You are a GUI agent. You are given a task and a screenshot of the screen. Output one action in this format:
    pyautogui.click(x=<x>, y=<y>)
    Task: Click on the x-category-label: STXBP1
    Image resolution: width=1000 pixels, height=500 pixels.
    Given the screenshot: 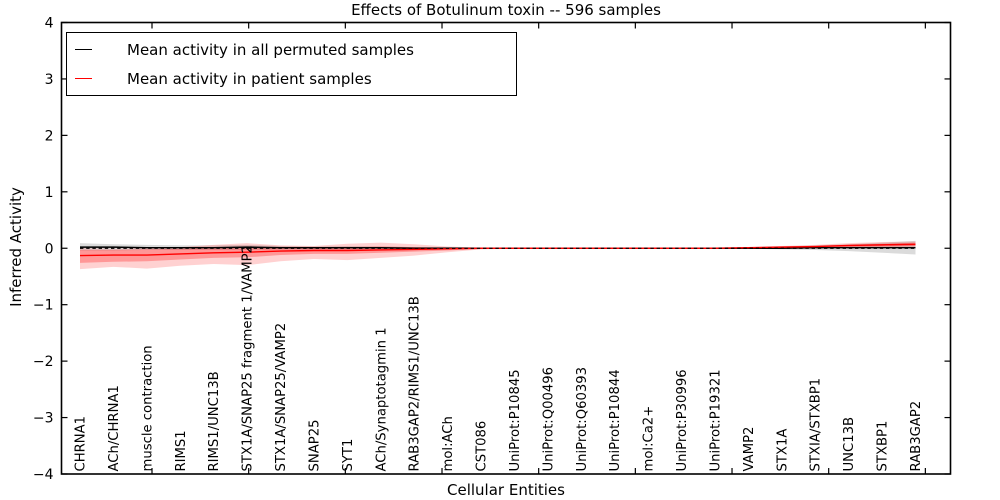 What is the action you would take?
    pyautogui.click(x=883, y=446)
    